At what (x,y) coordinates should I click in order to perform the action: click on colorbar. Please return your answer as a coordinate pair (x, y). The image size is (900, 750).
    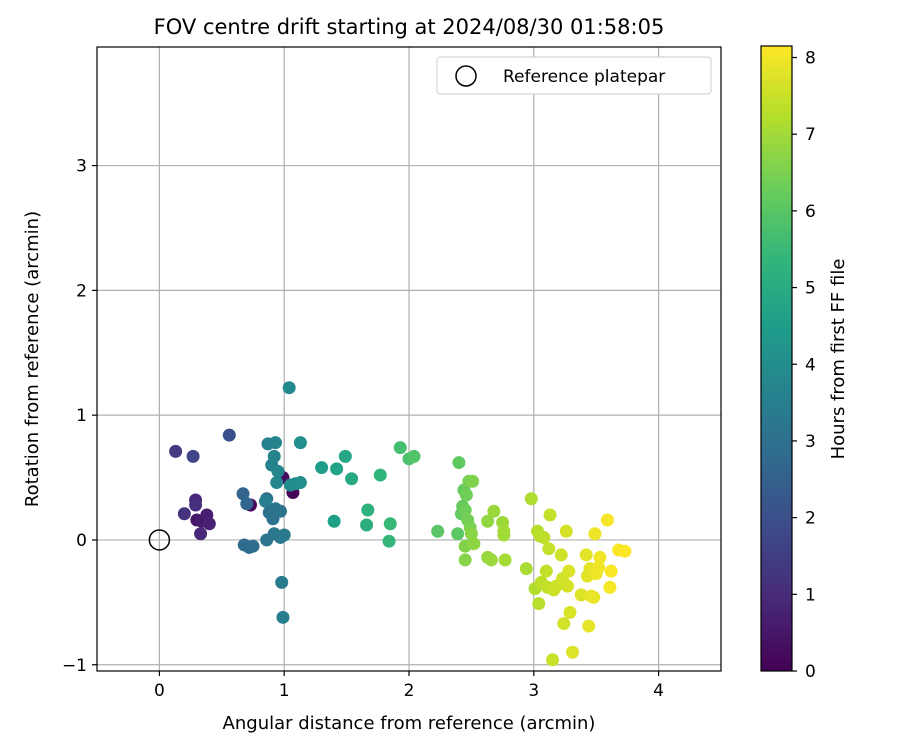
    Looking at the image, I should click on (776, 358).